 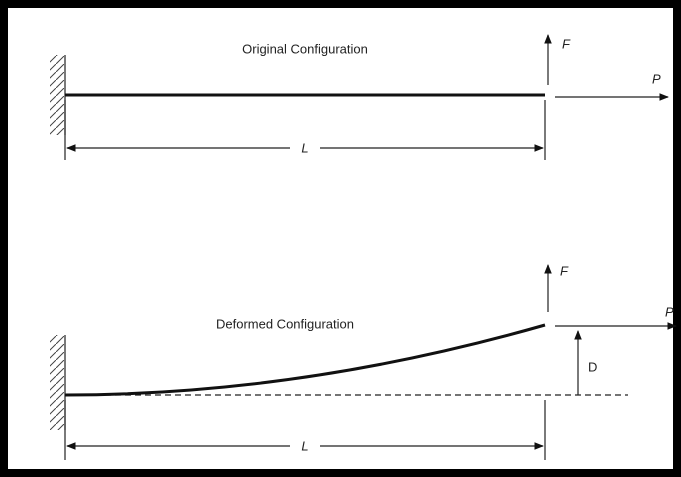 I want to click on title: Deformed Configuration, so click(x=285, y=323).